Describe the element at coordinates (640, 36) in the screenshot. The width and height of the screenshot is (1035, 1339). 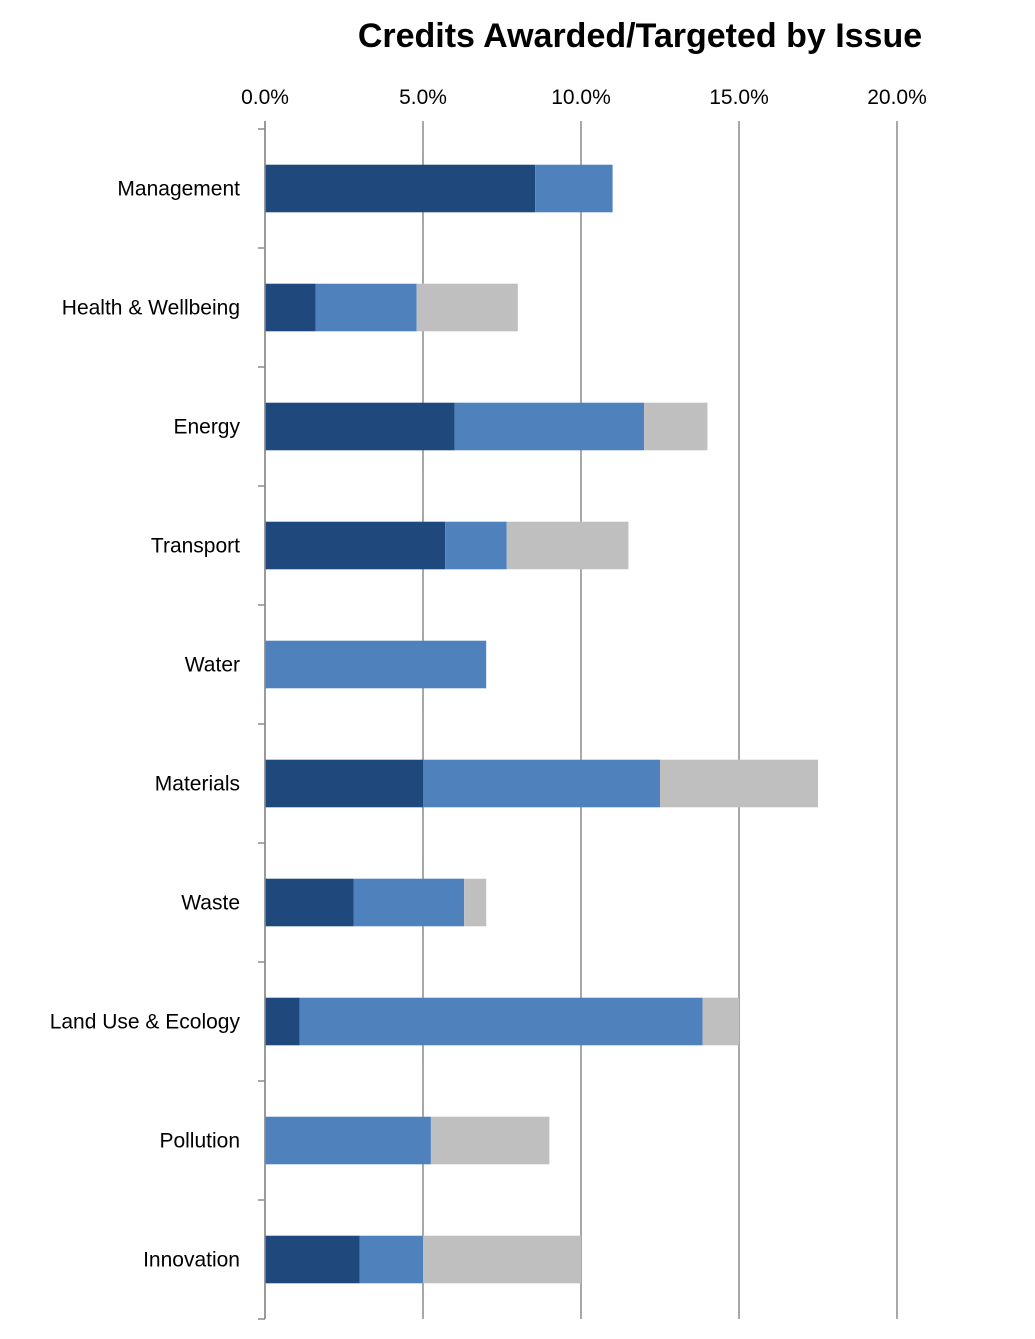
I see `chart-title: Credits Awarded/Targeted by Issue` at that location.